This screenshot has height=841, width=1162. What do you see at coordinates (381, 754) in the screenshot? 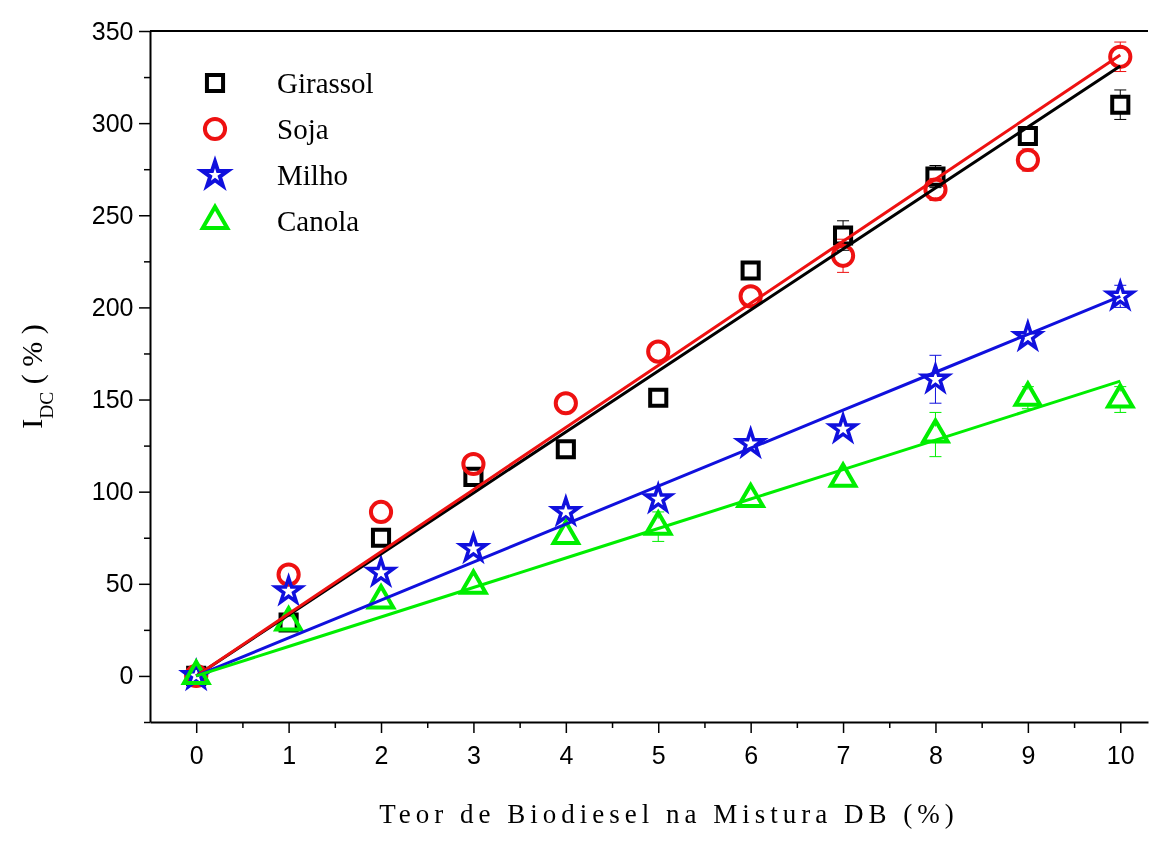
I see `x-tick-label: 2` at bounding box center [381, 754].